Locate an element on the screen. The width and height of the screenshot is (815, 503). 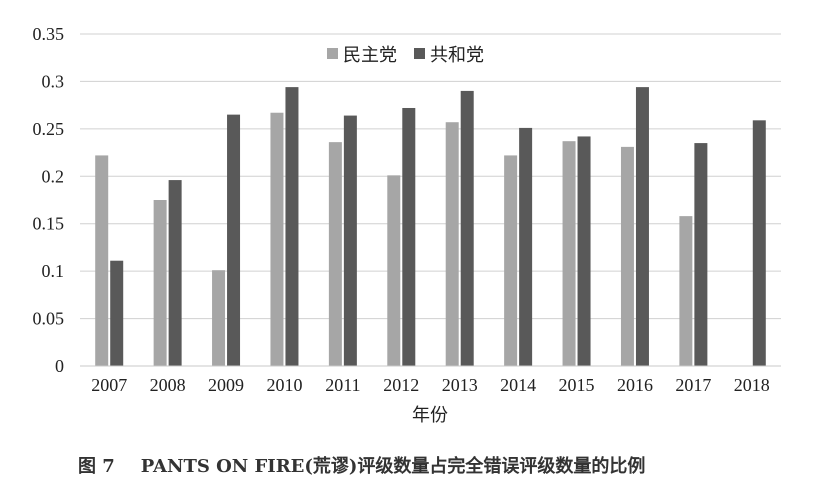
legend-swatch-republican is located at coordinates (419, 53).